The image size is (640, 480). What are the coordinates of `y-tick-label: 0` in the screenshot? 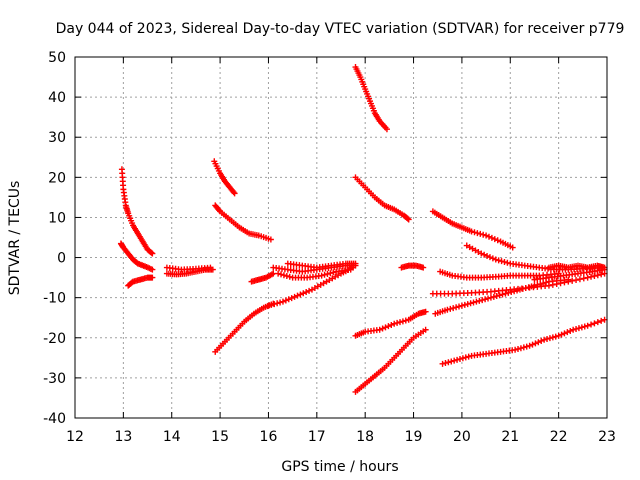 It's located at (61, 259).